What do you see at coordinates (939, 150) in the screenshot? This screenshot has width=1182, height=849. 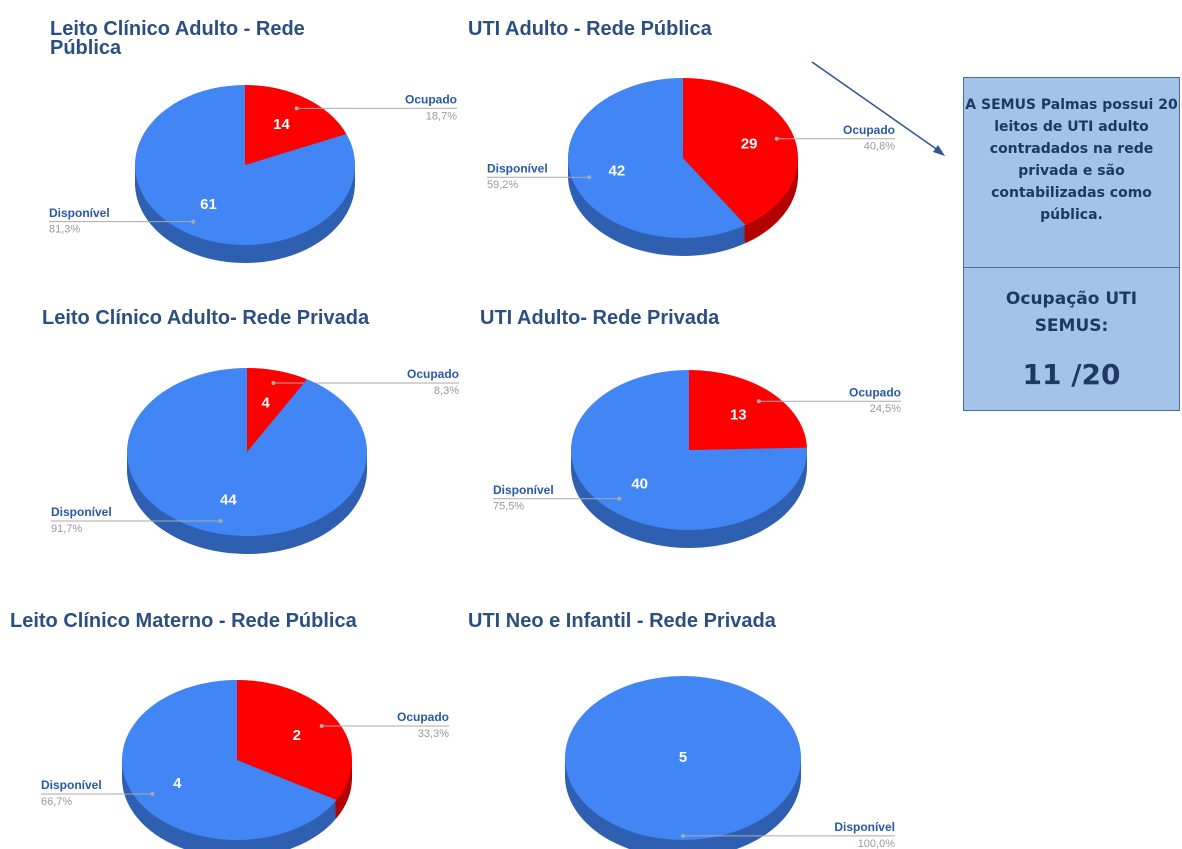 I see `arrow-head` at bounding box center [939, 150].